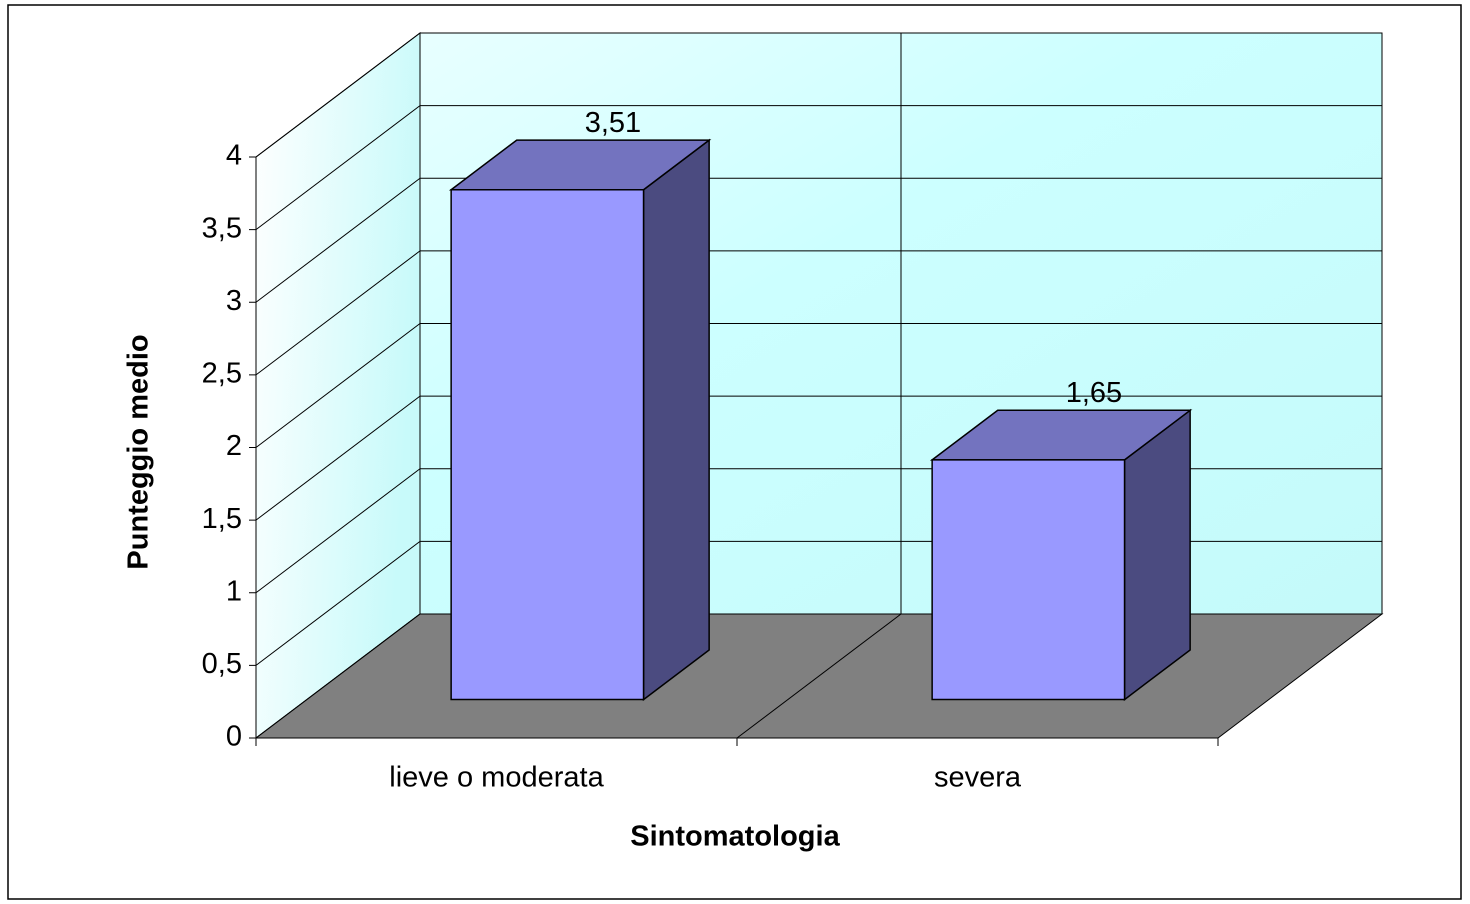 The height and width of the screenshot is (904, 1470). I want to click on x-tick-label: lieve o moderata, so click(496, 778).